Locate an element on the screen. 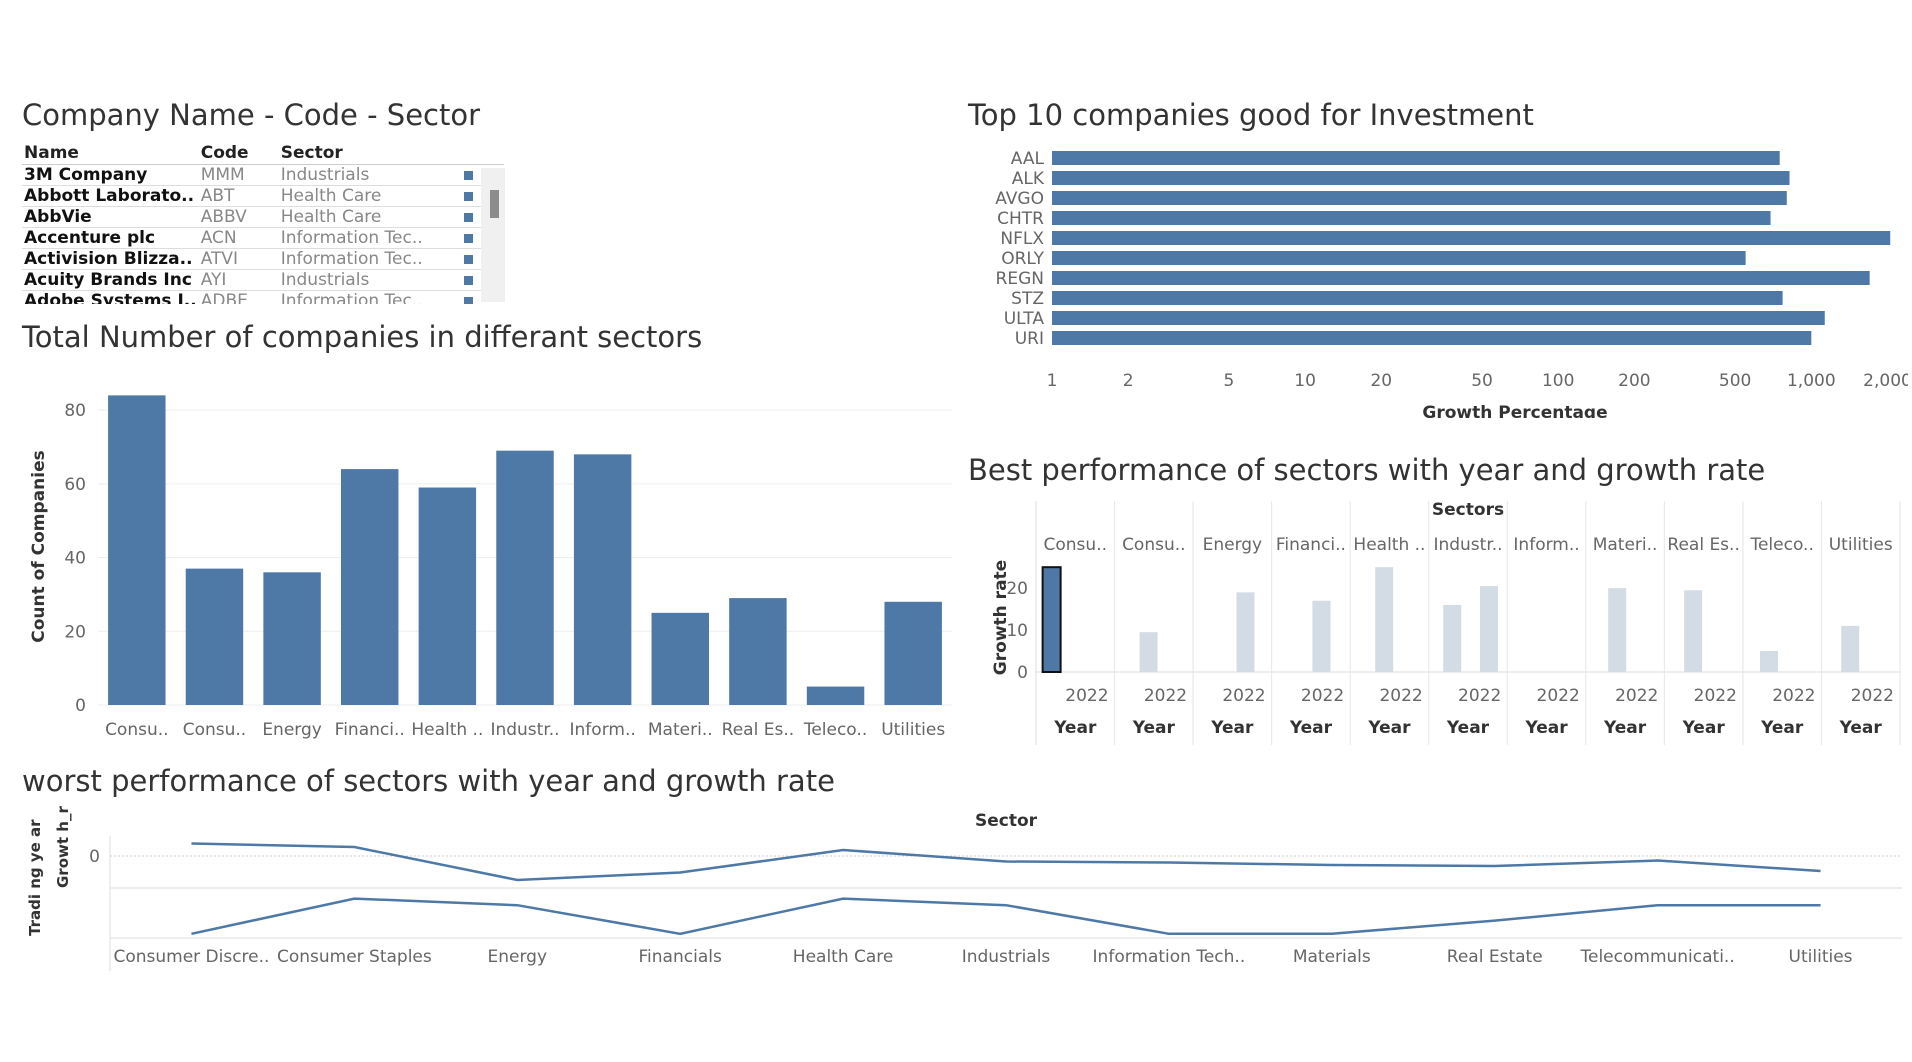 This screenshot has width=1912, height=1062. table-row: AbbVie ABBV Health Care is located at coordinates (263, 217).